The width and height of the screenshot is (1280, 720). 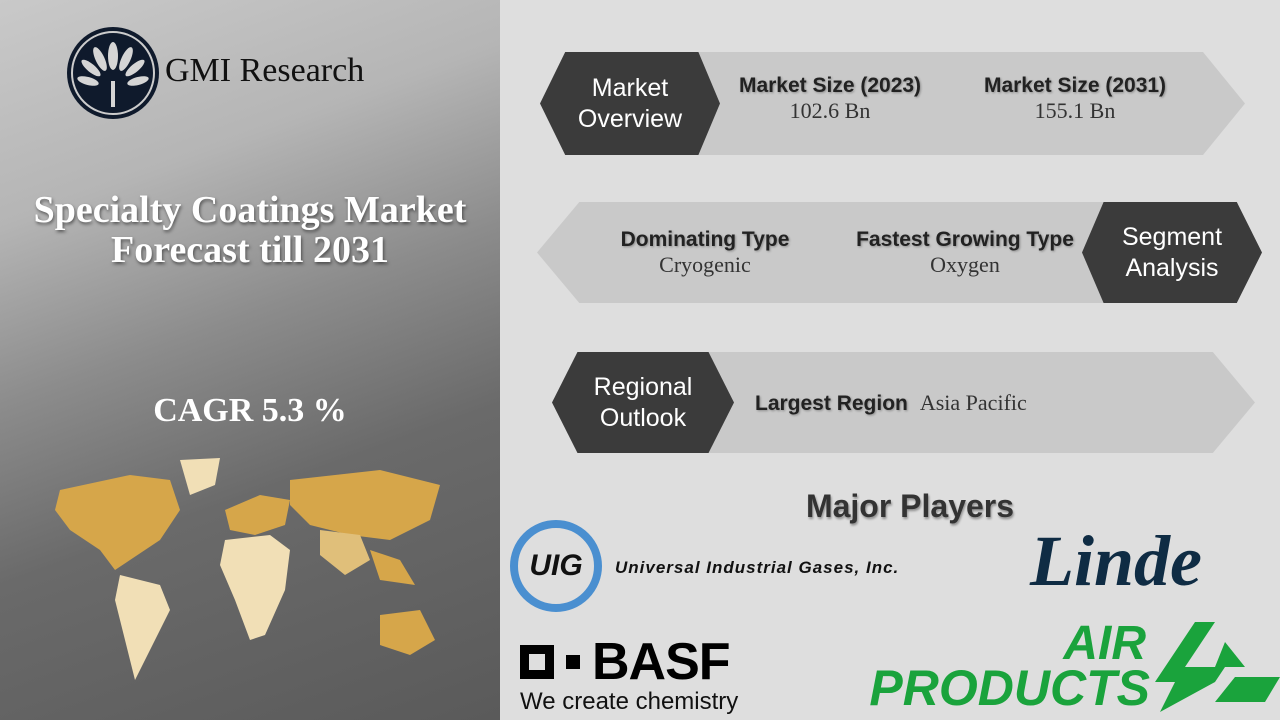 I want to click on major-players-heading: Major Players, so click(x=910, y=506).